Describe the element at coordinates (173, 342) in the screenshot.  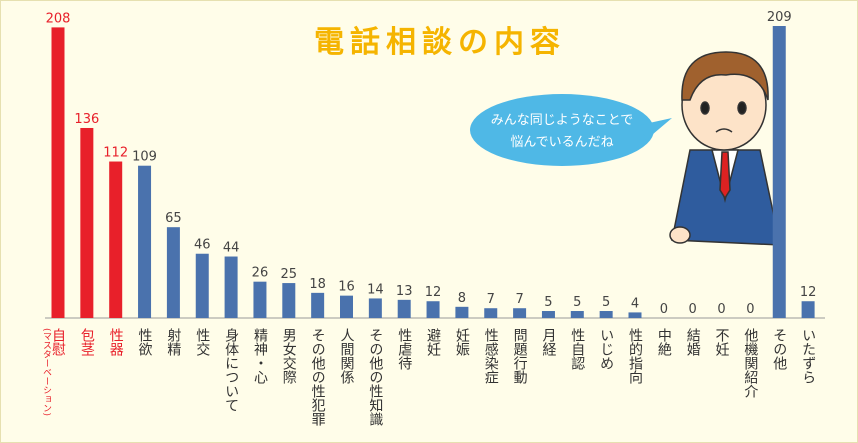
I see `x-tick-label: 射精` at that location.